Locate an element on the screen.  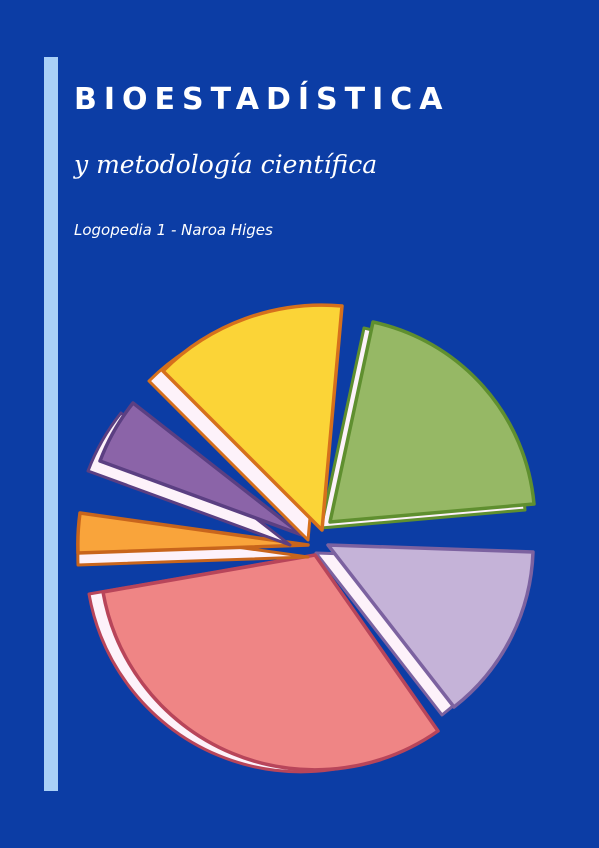
side-bar is located at coordinates (51, 424).